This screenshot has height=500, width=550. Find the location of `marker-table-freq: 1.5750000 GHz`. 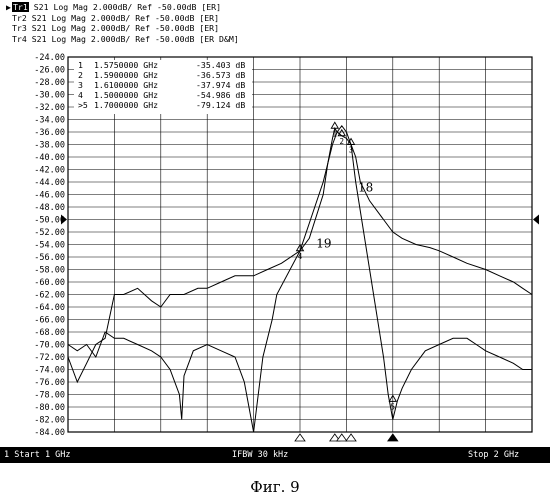

marker-table-freq: 1.5750000 GHz is located at coordinates (126, 65).